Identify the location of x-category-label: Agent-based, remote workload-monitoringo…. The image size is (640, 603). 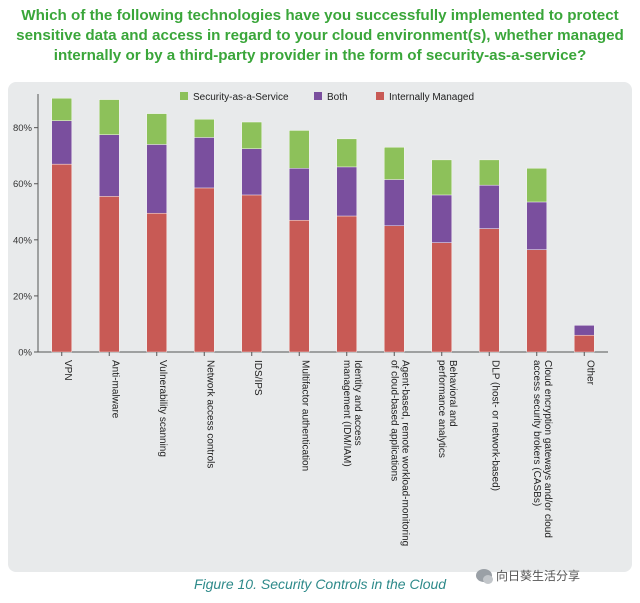
(399, 453).